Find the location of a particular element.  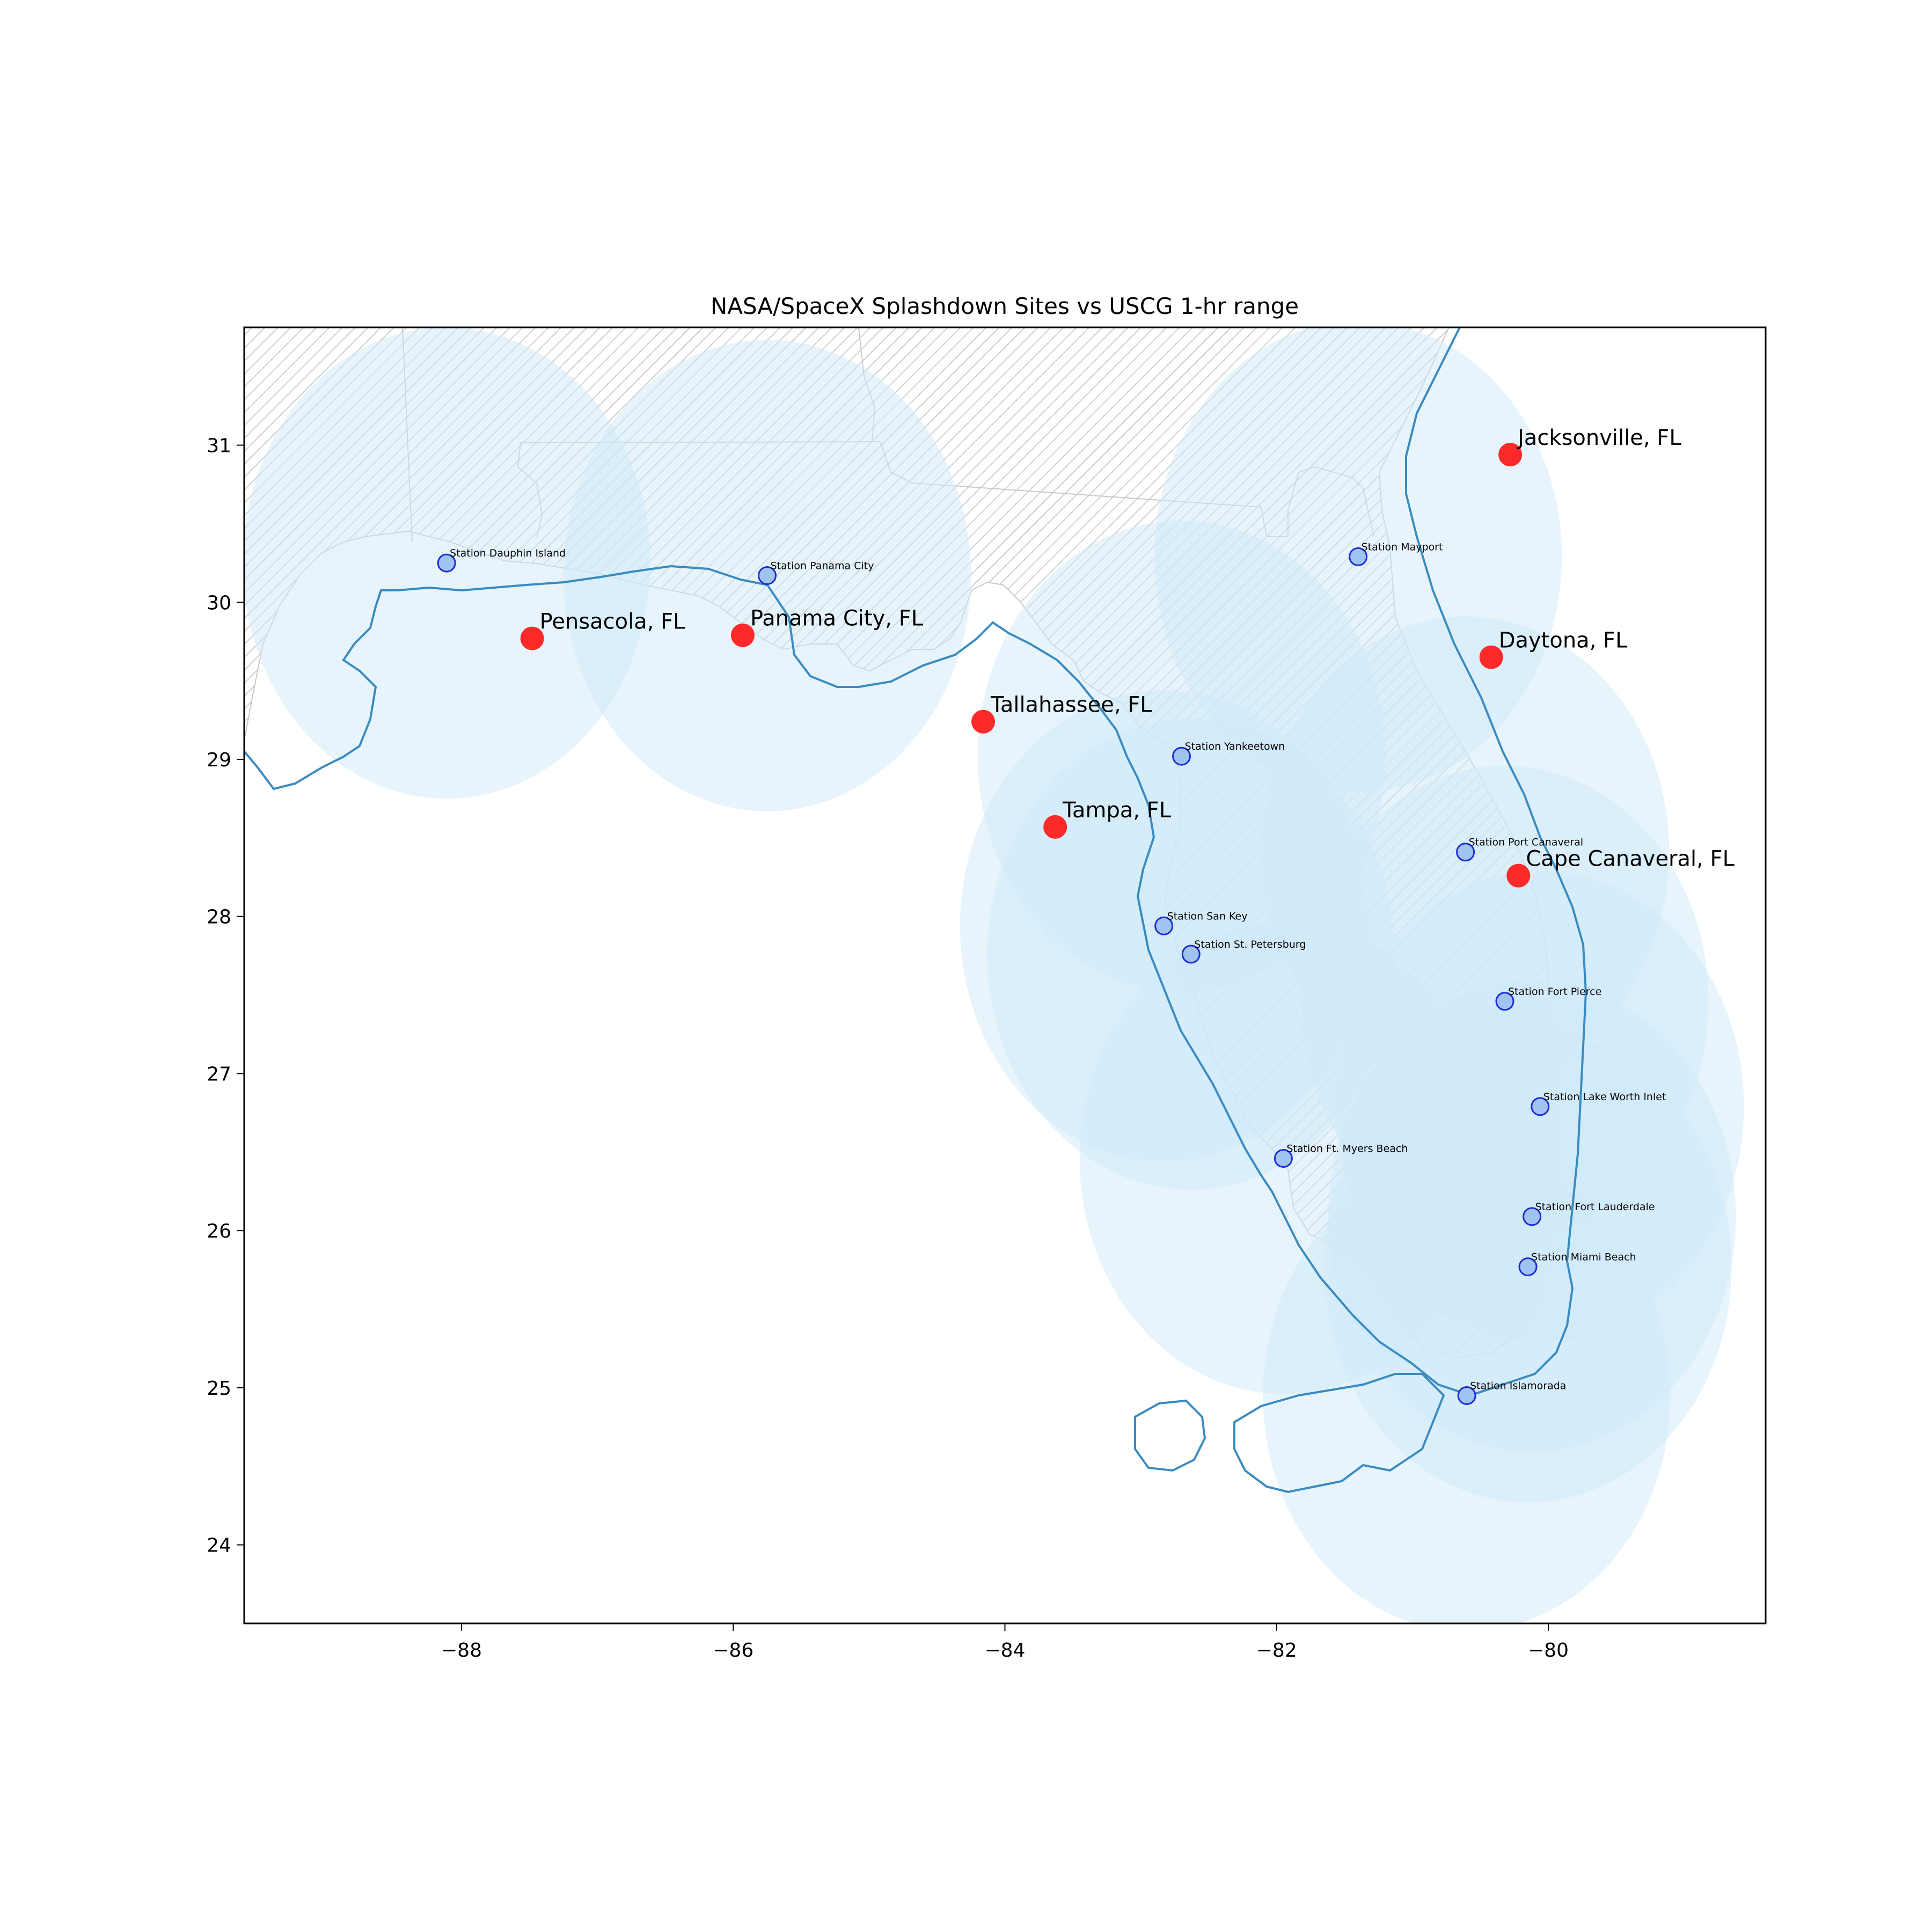

y-tick-label: 25 is located at coordinates (219, 1389).